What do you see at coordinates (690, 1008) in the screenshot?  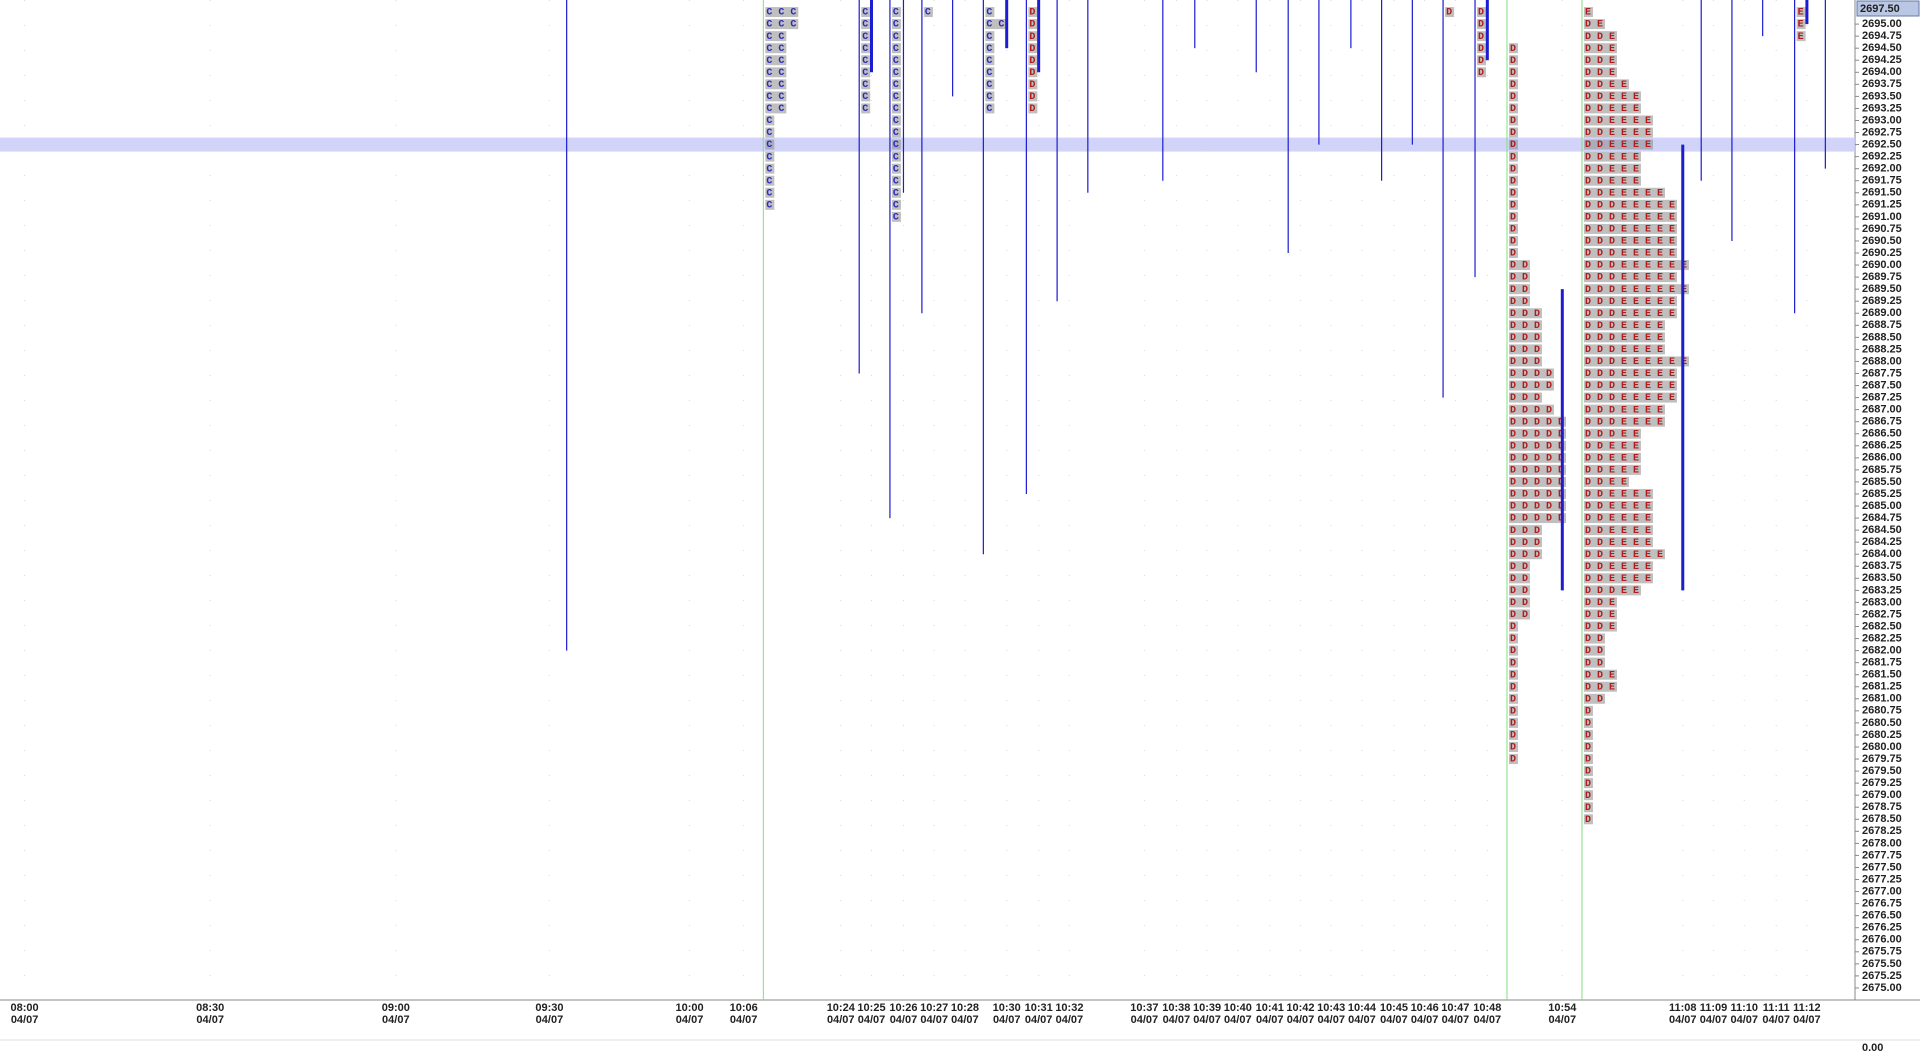 I see `x-tick-label: 10:00` at bounding box center [690, 1008].